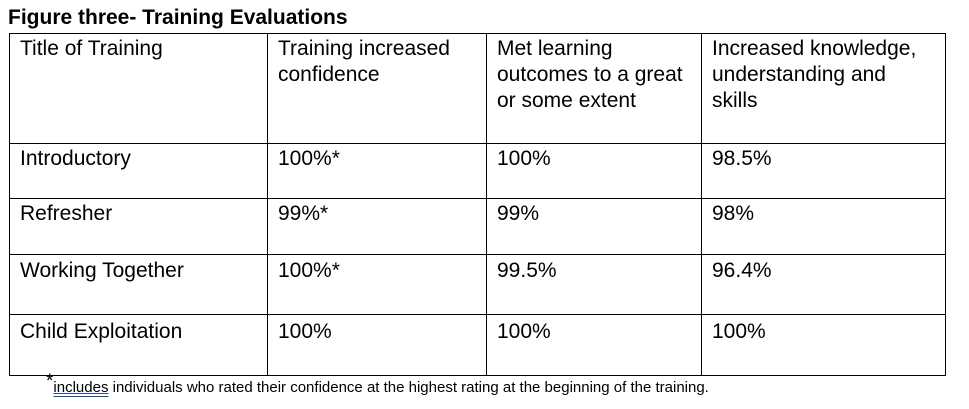  I want to click on training-title-cell: Working Together, so click(138, 284).